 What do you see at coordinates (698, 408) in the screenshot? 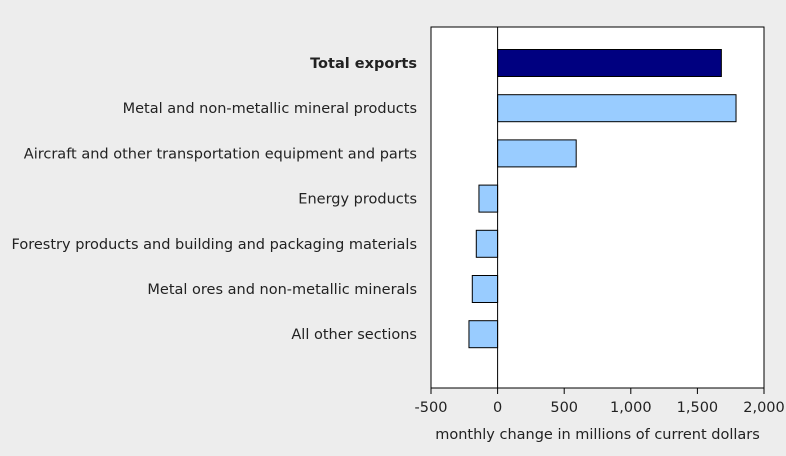
I see `x-tick-label-4: 1,500` at bounding box center [698, 408].